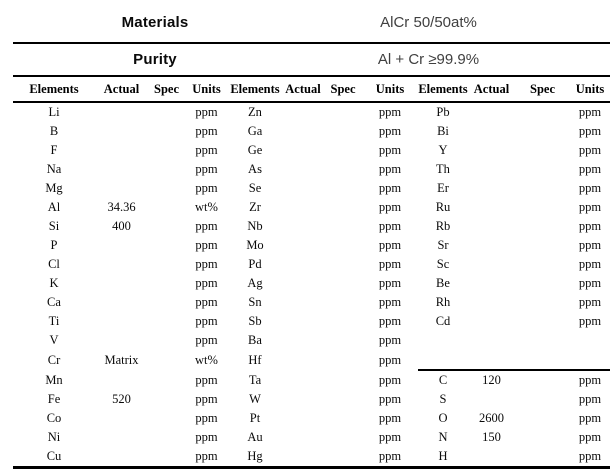  What do you see at coordinates (590, 360) in the screenshot?
I see `units-cell` at bounding box center [590, 360].